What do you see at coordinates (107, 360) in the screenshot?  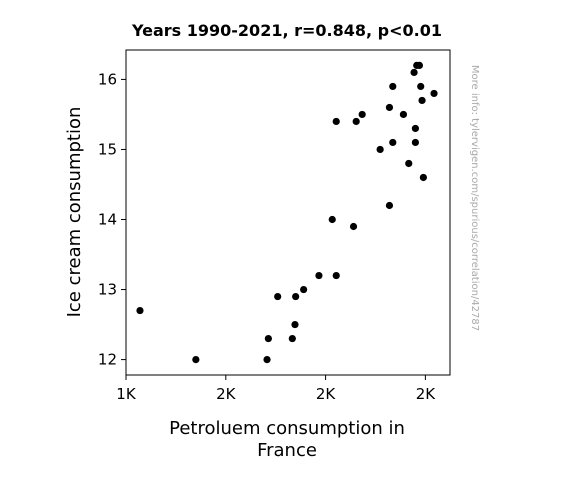 I see `y-tick-label: 12` at bounding box center [107, 360].